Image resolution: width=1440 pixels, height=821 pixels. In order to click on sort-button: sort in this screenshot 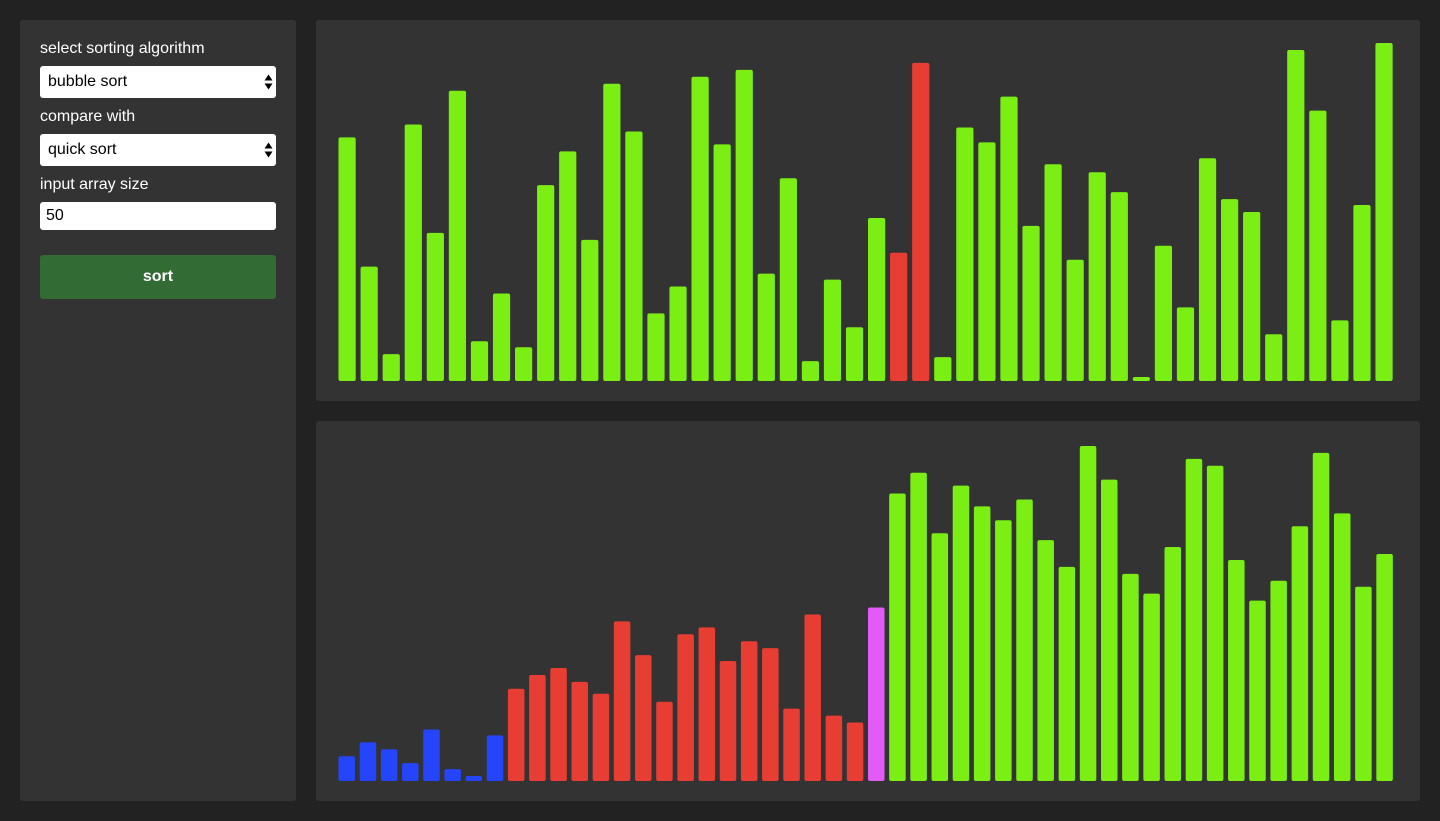, I will do `click(158, 277)`.